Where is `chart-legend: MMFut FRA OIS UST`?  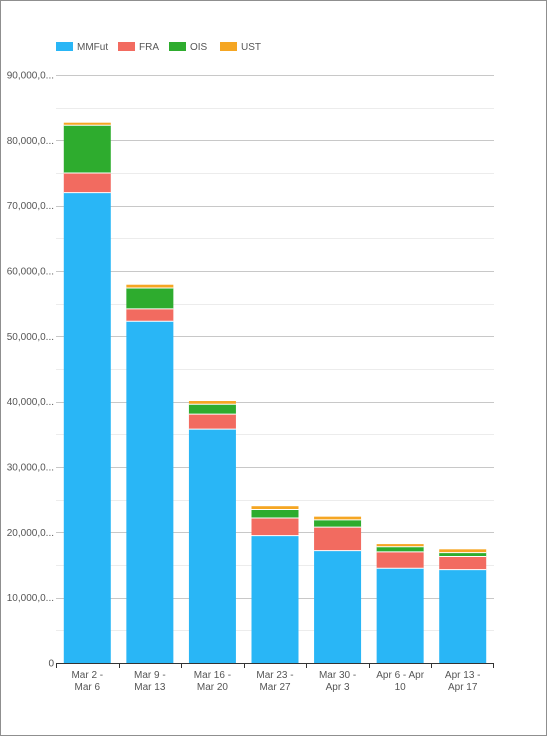 chart-legend: MMFut FRA OIS UST is located at coordinates (158, 47).